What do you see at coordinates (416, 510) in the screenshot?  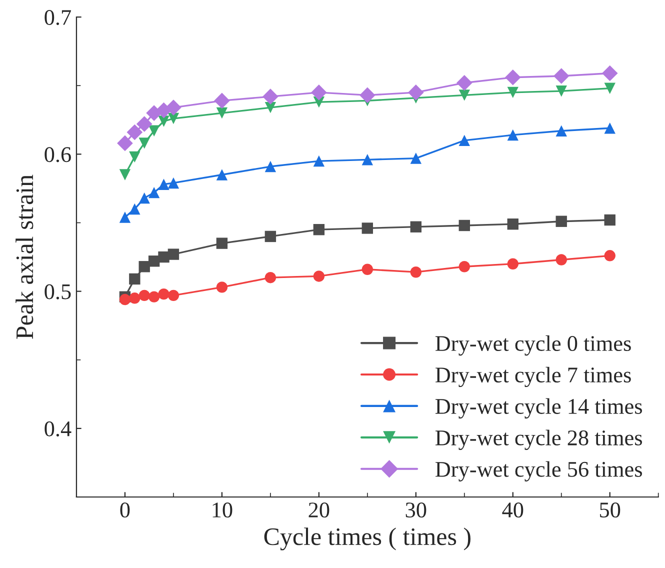 I see `x-tick-label: 30` at bounding box center [416, 510].